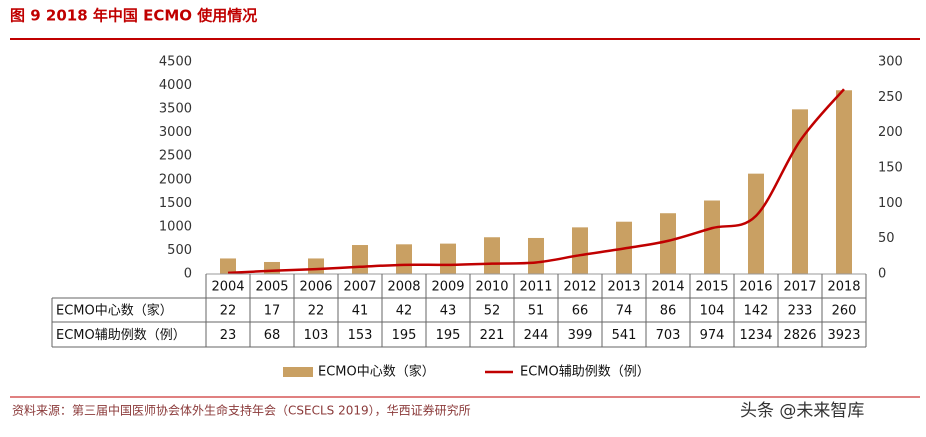 The image size is (926, 437). What do you see at coordinates (175, 179) in the screenshot?
I see `y-tick-label: 2000` at bounding box center [175, 179].